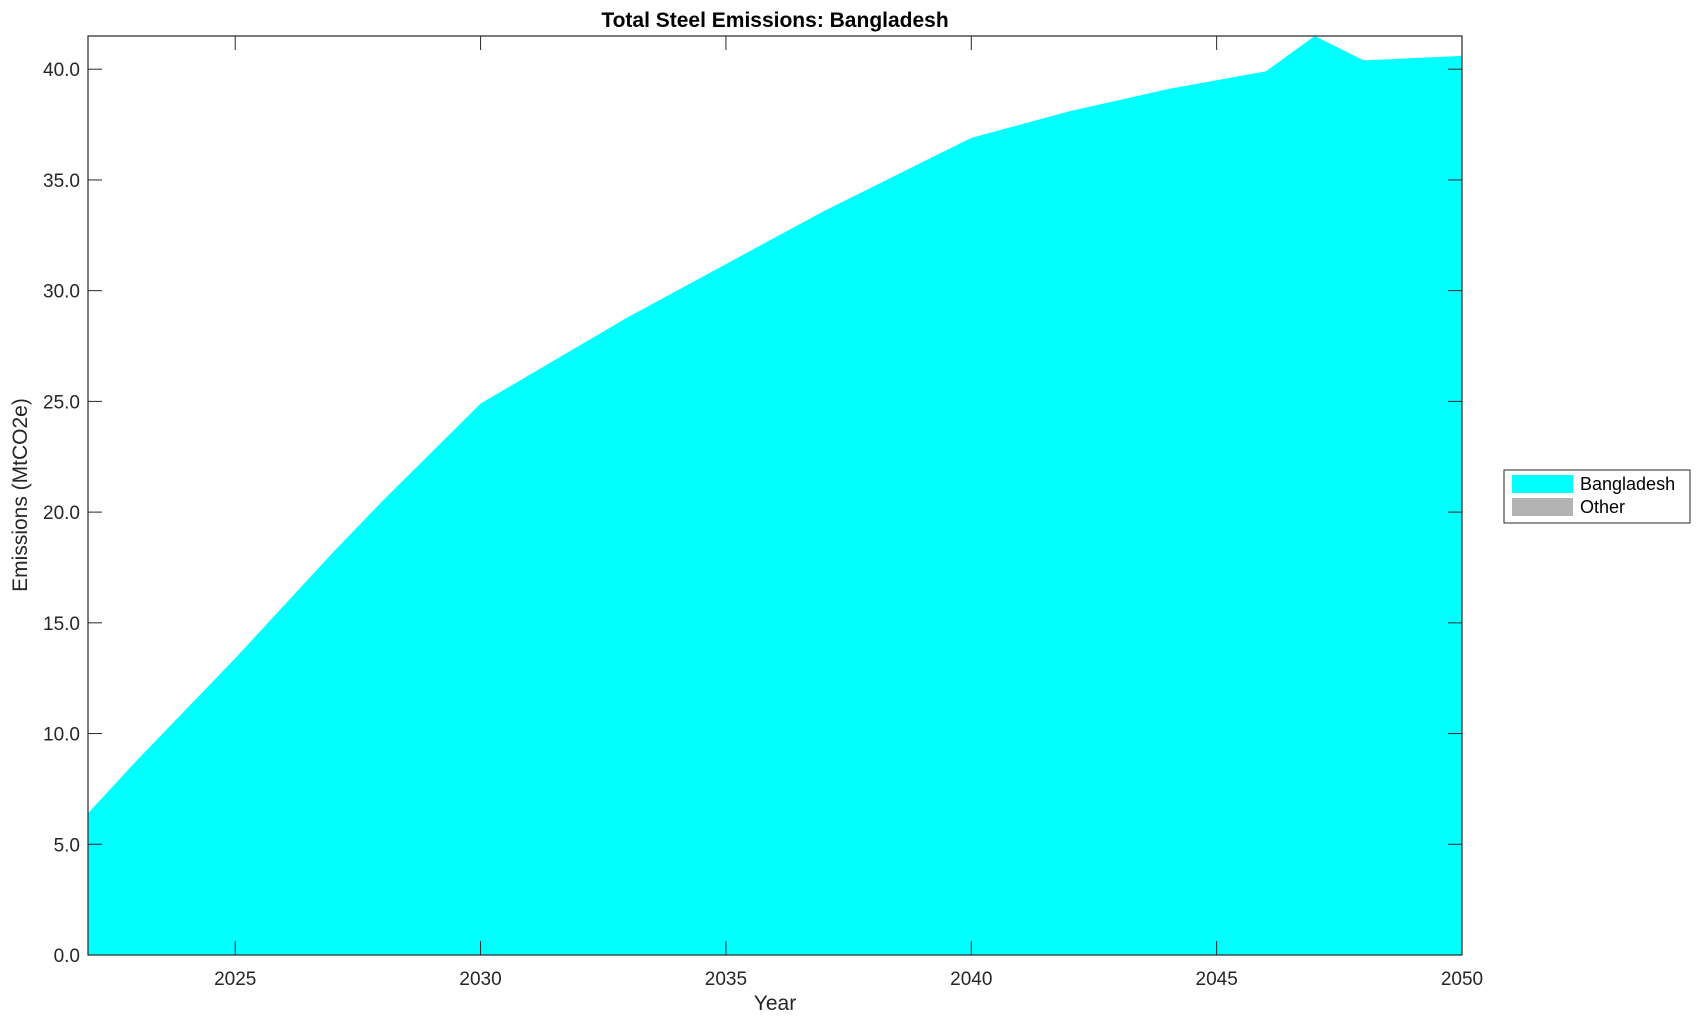 The width and height of the screenshot is (1700, 1021). What do you see at coordinates (61, 624) in the screenshot?
I see `y-tick-label: 15.0` at bounding box center [61, 624].